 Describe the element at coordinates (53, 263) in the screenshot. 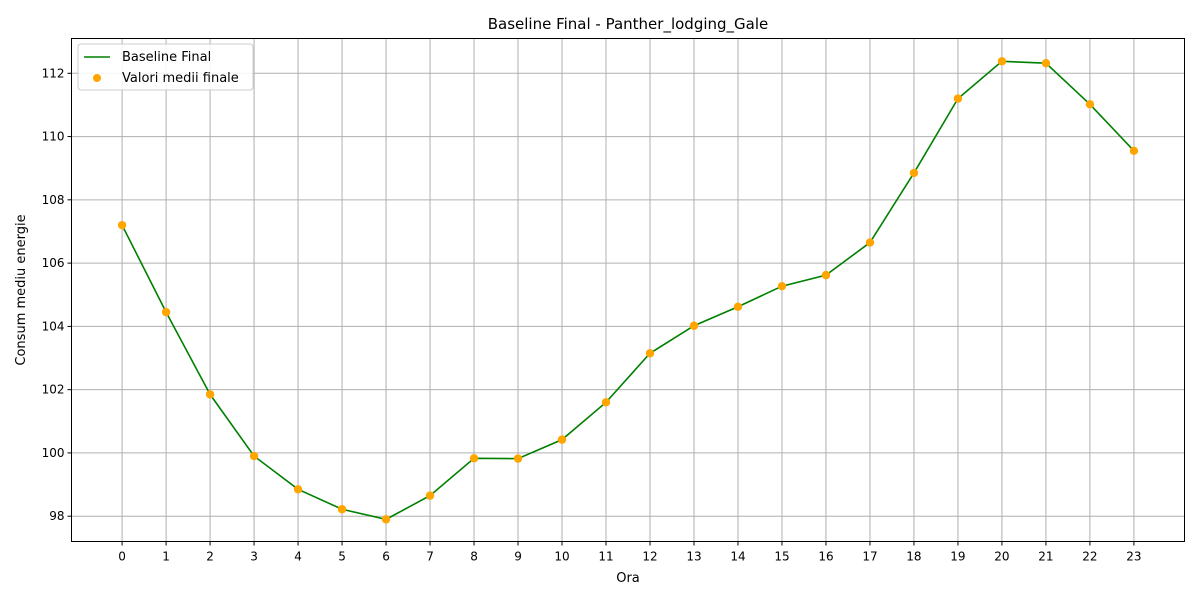

I see `y-tick-label: 106` at that location.